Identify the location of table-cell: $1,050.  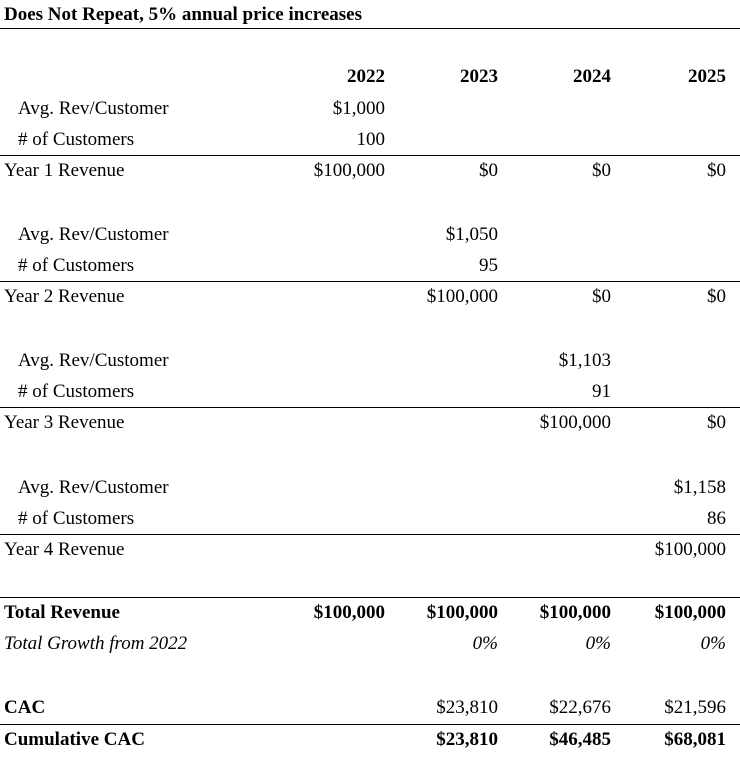
(471, 234).